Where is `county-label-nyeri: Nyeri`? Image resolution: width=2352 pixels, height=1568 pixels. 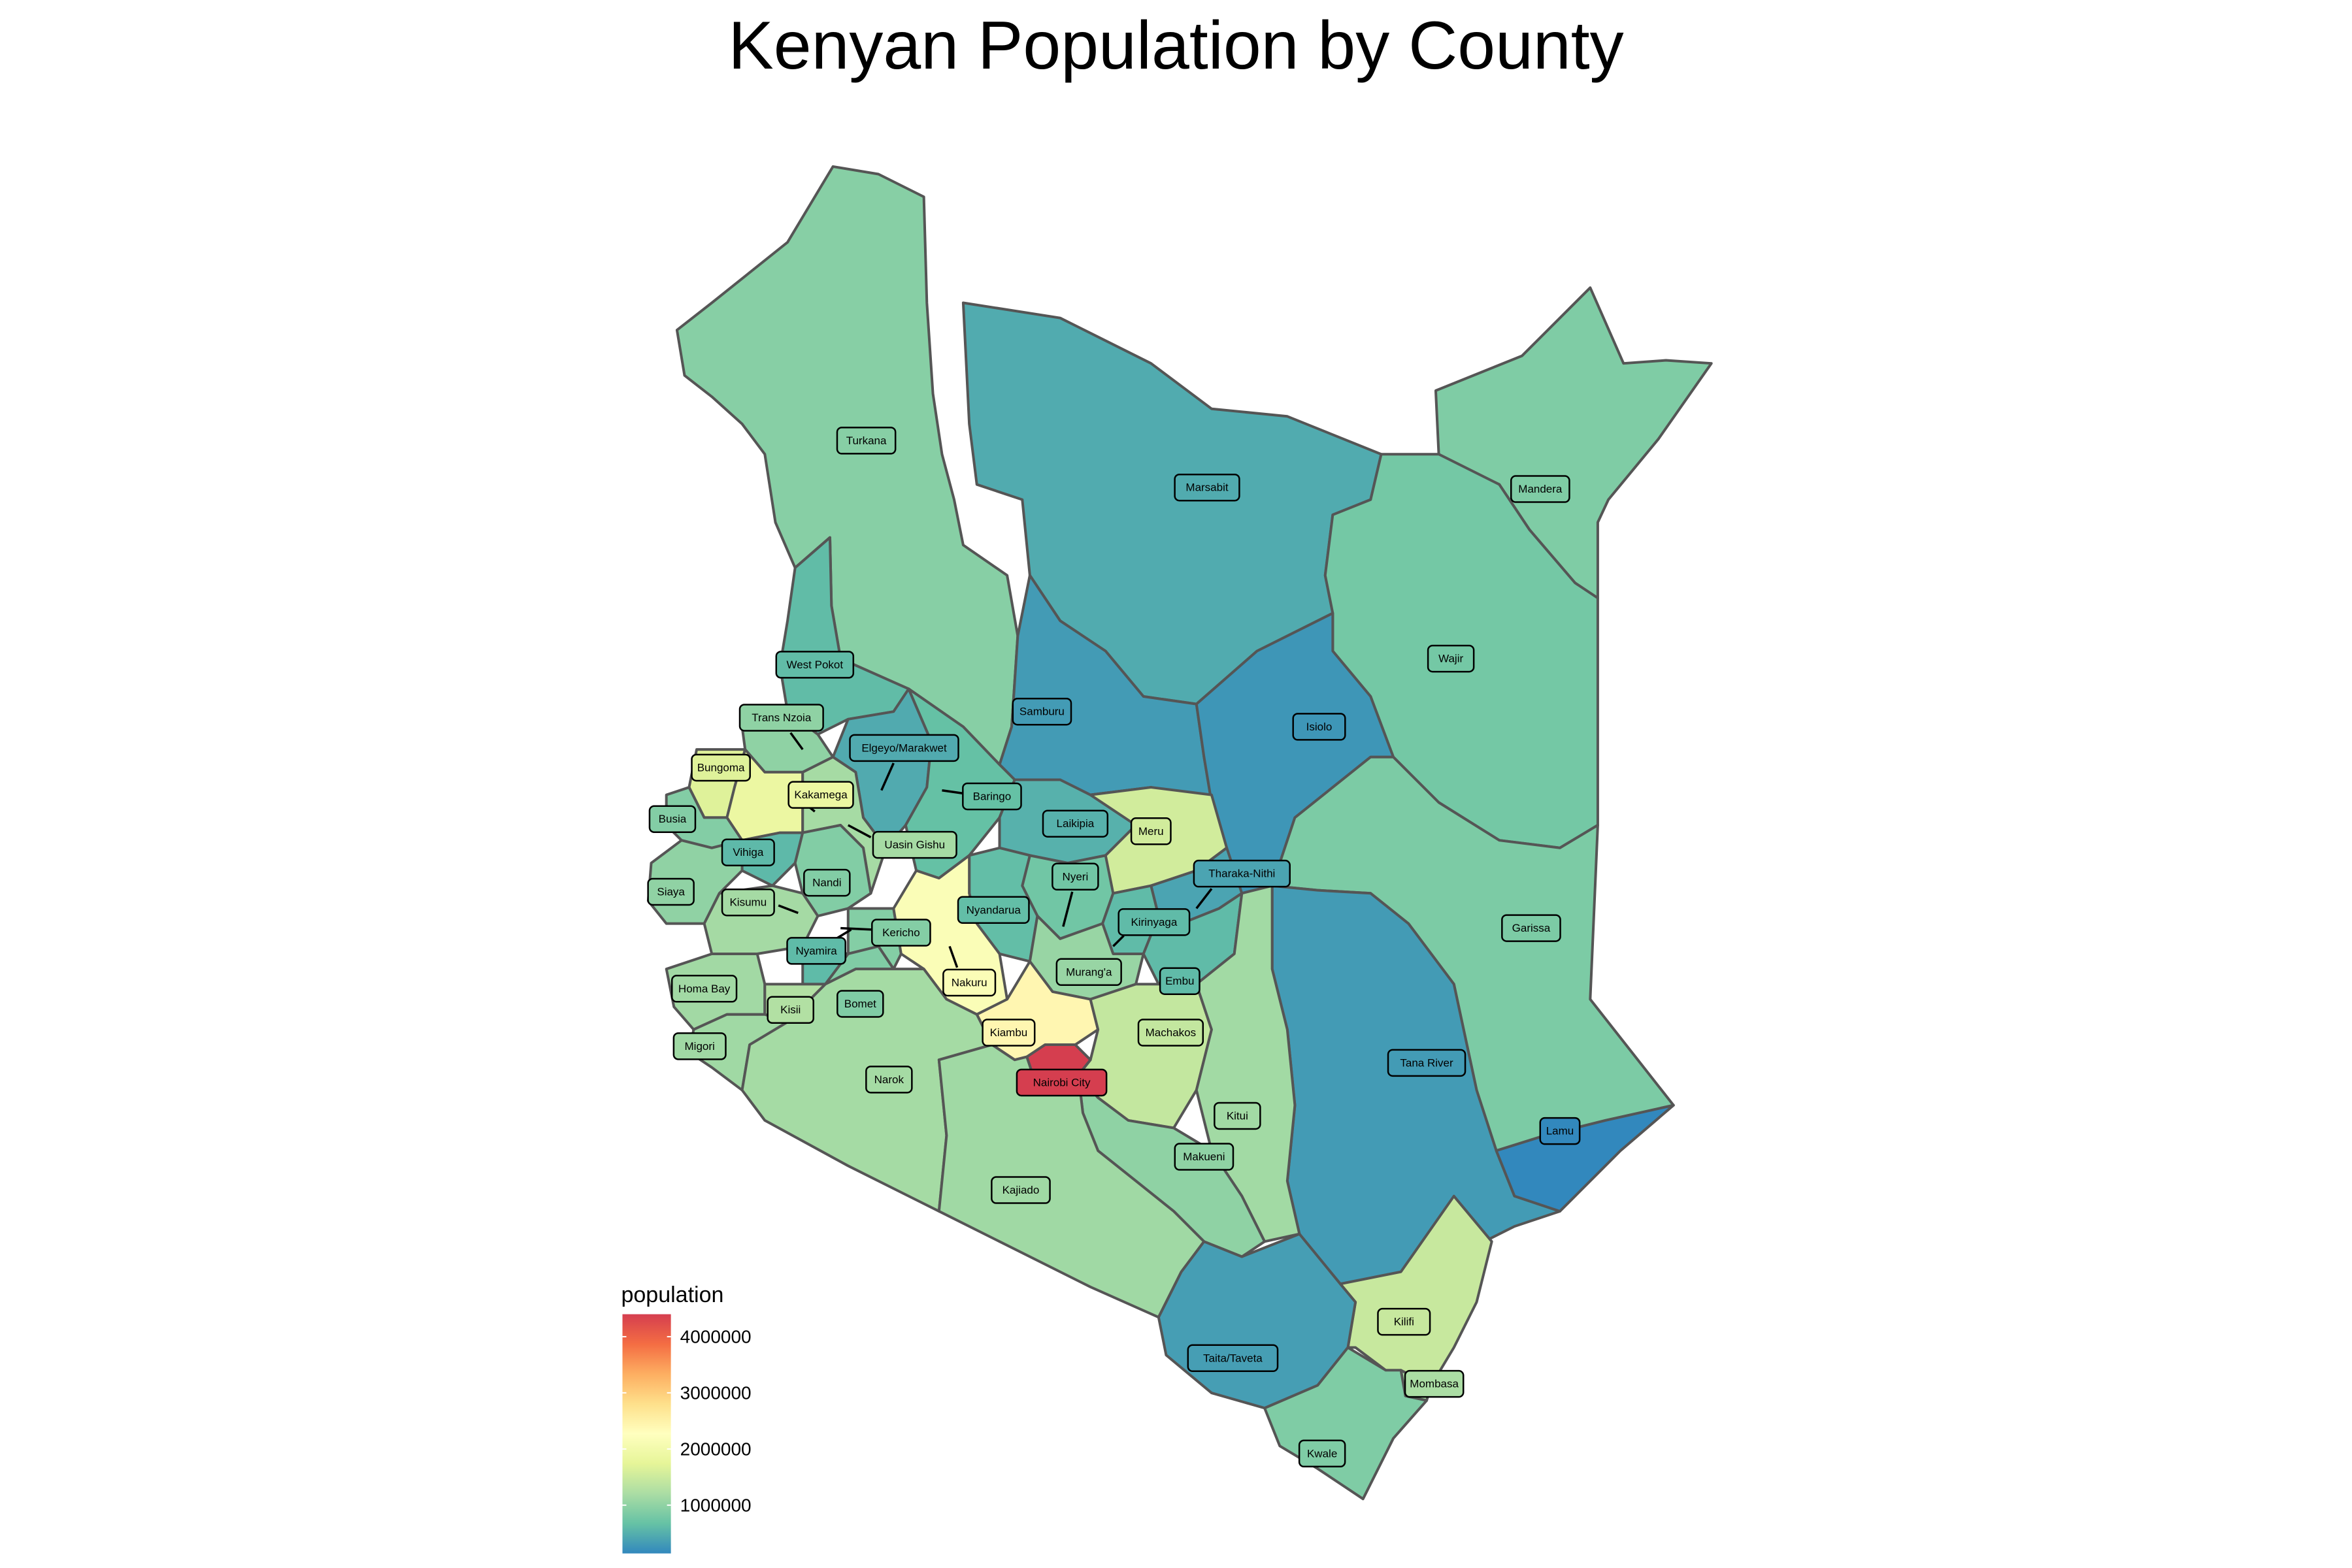
county-label-nyeri: Nyeri is located at coordinates (1075, 876).